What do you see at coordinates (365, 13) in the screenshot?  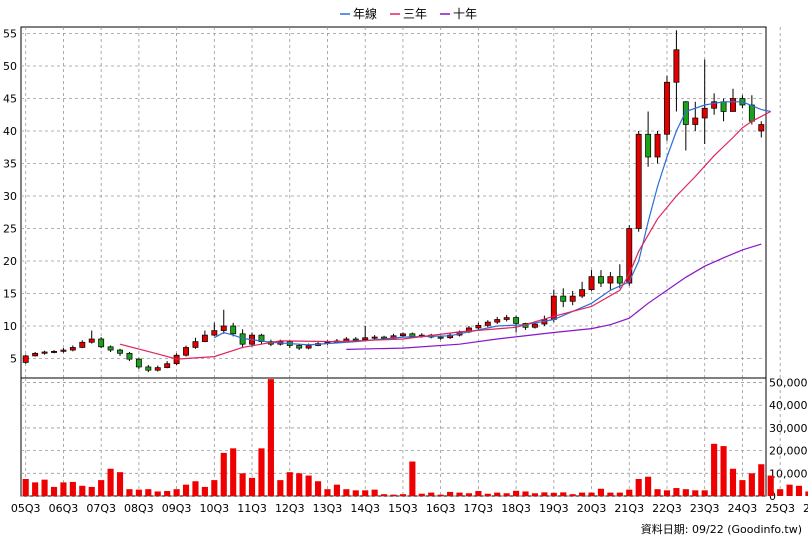 I see `legend-label: 年線` at bounding box center [365, 13].